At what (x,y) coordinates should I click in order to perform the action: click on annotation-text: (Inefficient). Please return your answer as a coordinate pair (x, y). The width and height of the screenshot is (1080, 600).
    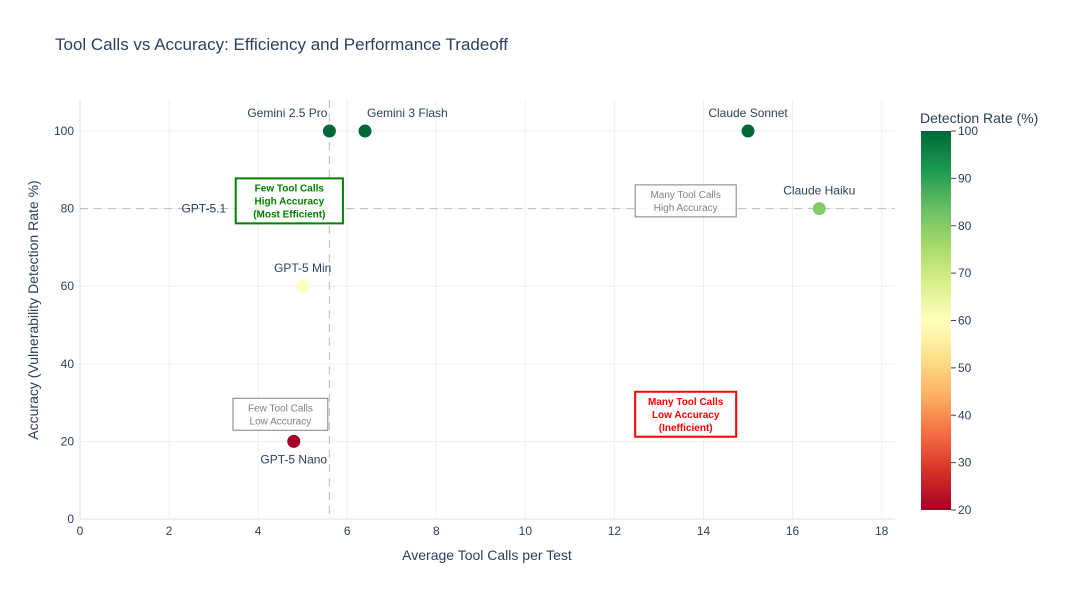
    Looking at the image, I should click on (686, 428).